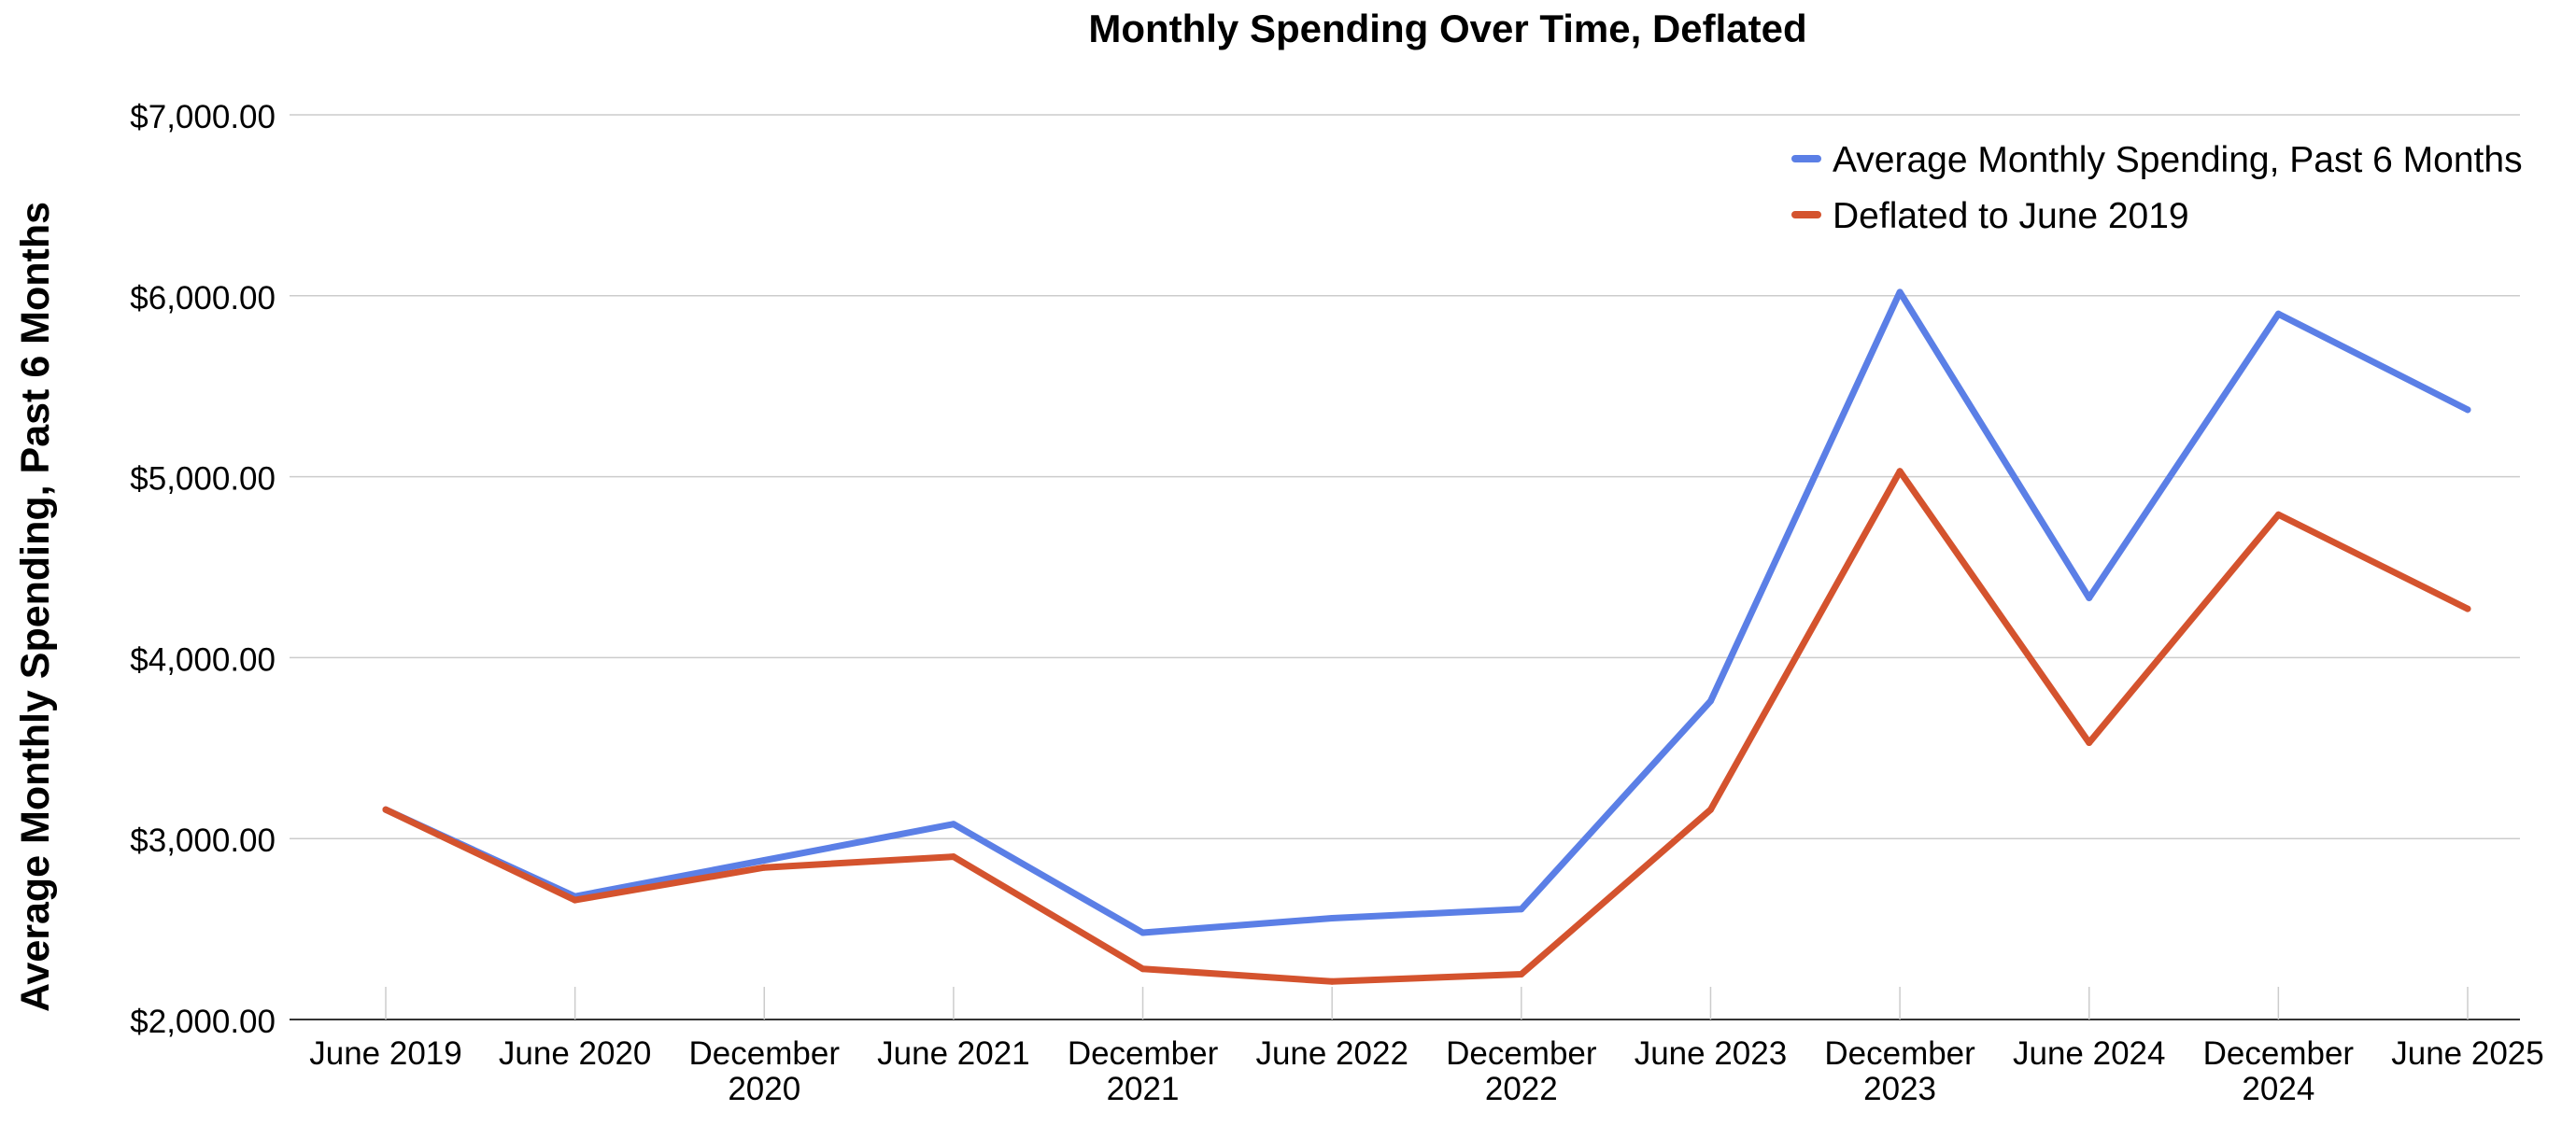 The width and height of the screenshot is (2576, 1125). What do you see at coordinates (203, 660) in the screenshot?
I see `y-tick-label: $4,000.00` at bounding box center [203, 660].